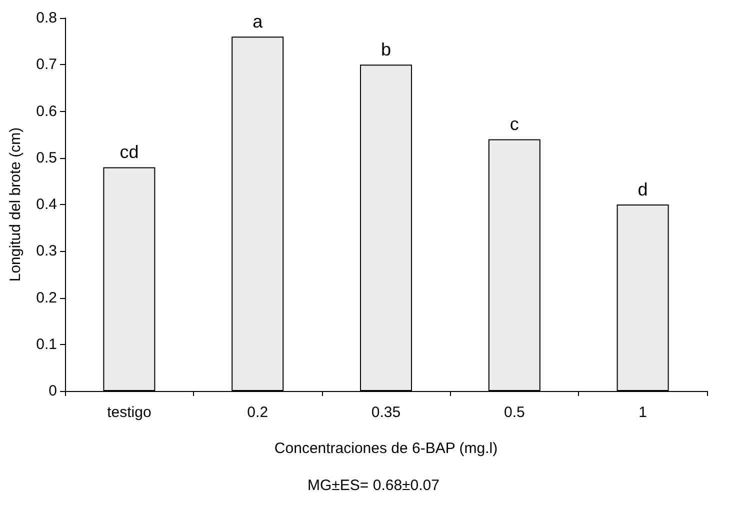 This screenshot has width=747, height=519. I want to click on y-tick-label: 0.3, so click(46, 251).